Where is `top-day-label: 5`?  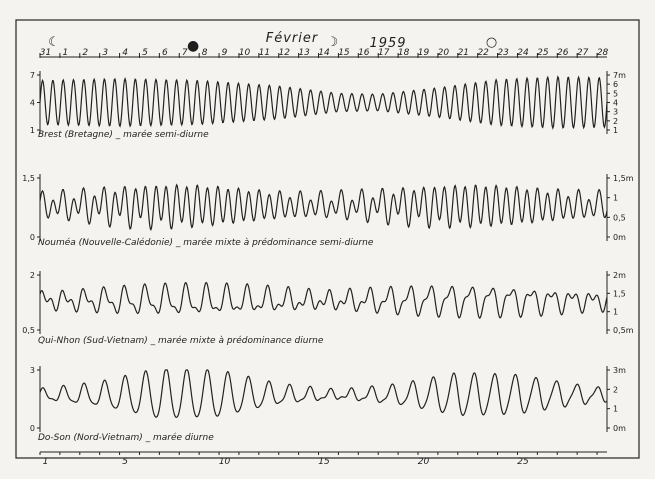
top-day-label: 5 is located at coordinates (145, 53).